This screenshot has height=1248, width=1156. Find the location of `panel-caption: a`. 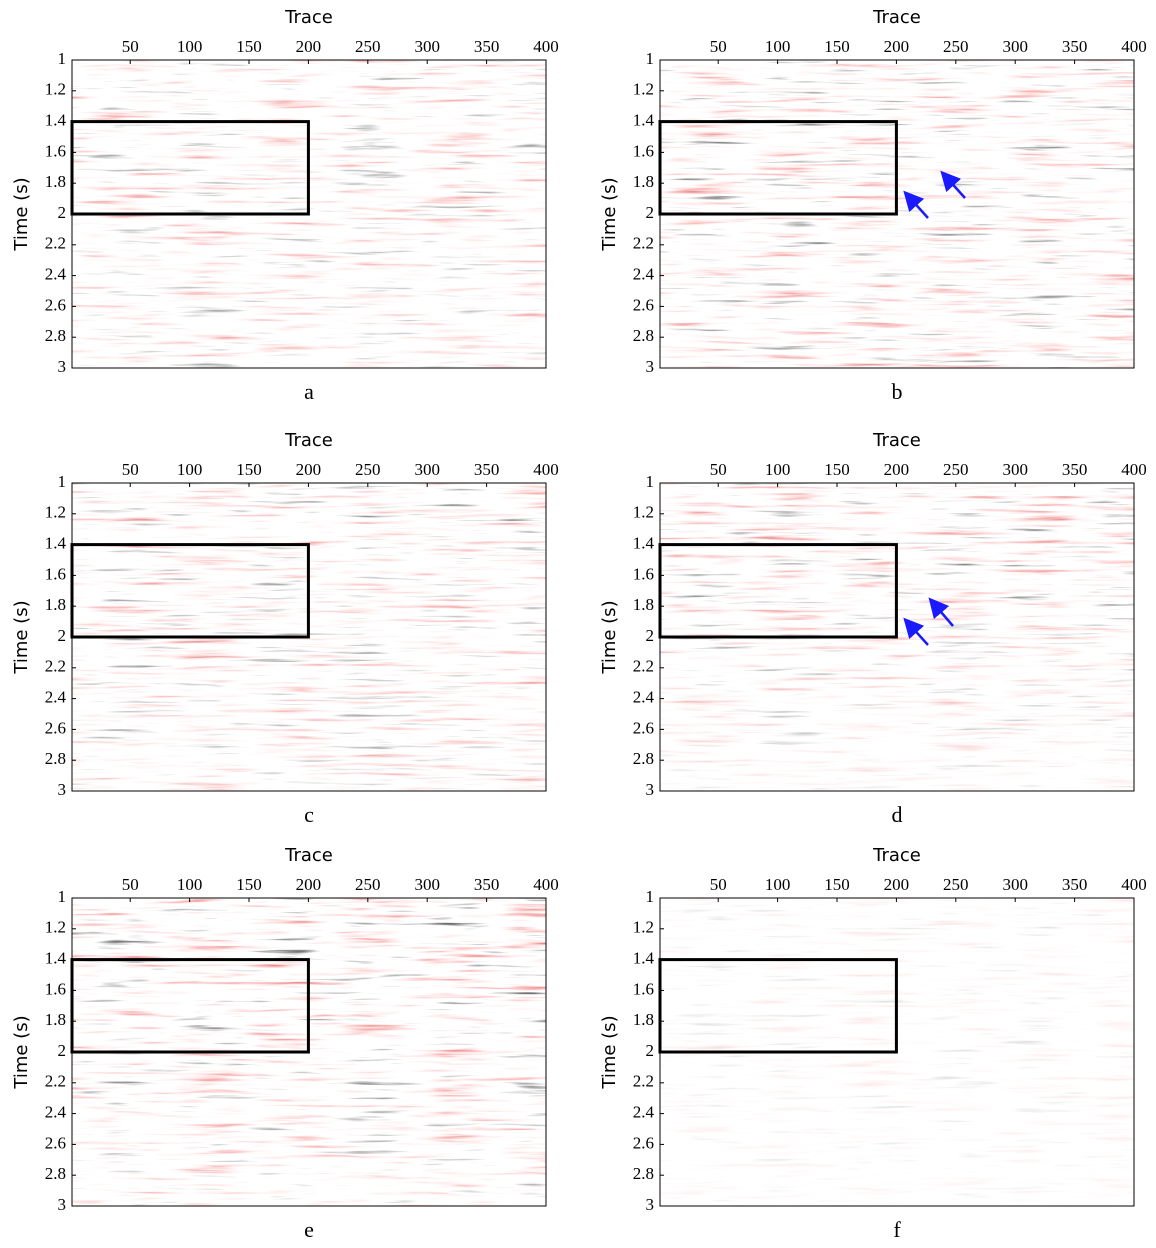

panel-caption: a is located at coordinates (309, 391).